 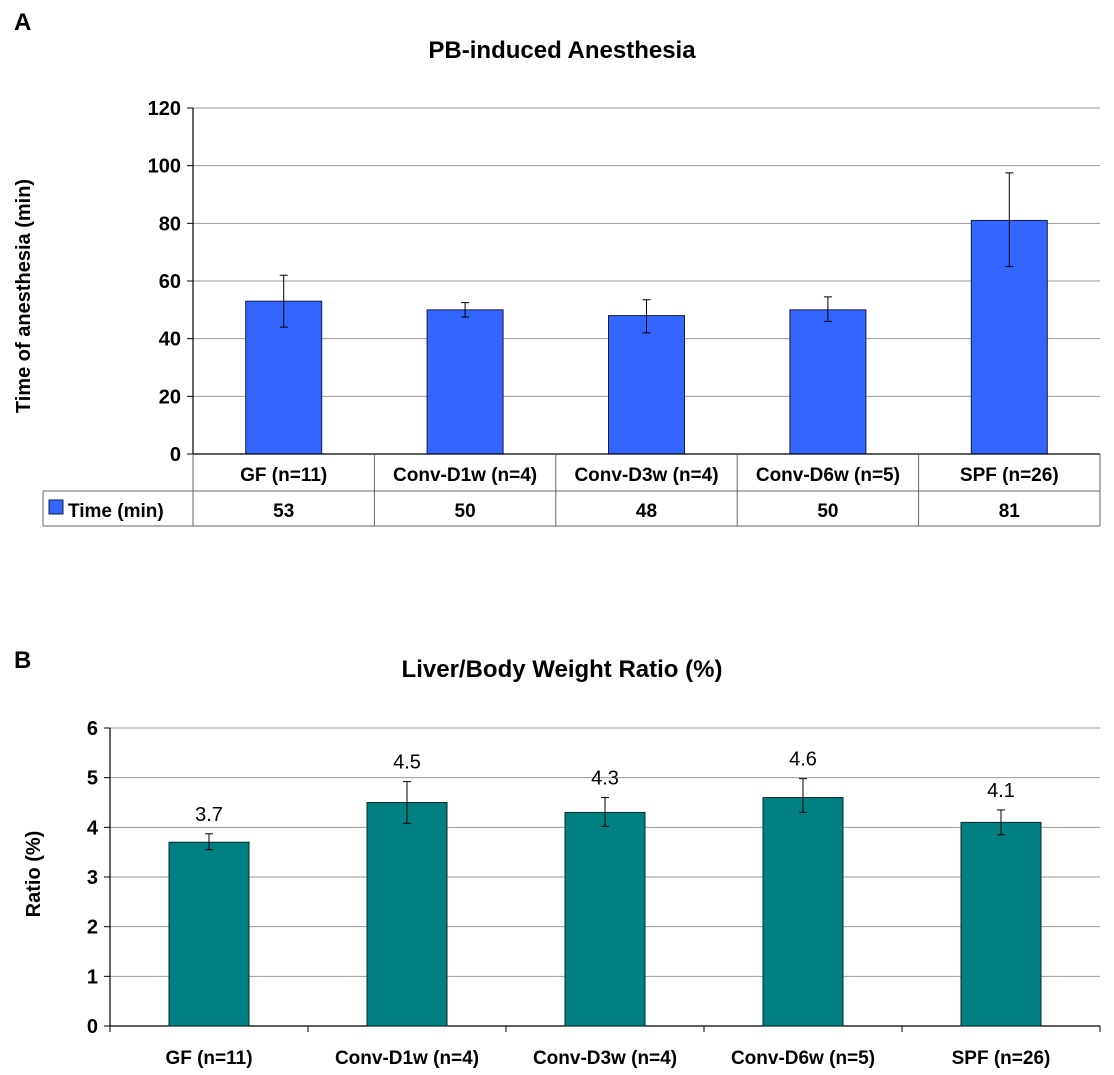 What do you see at coordinates (170, 224) in the screenshot?
I see `y-tick-label: 80` at bounding box center [170, 224].